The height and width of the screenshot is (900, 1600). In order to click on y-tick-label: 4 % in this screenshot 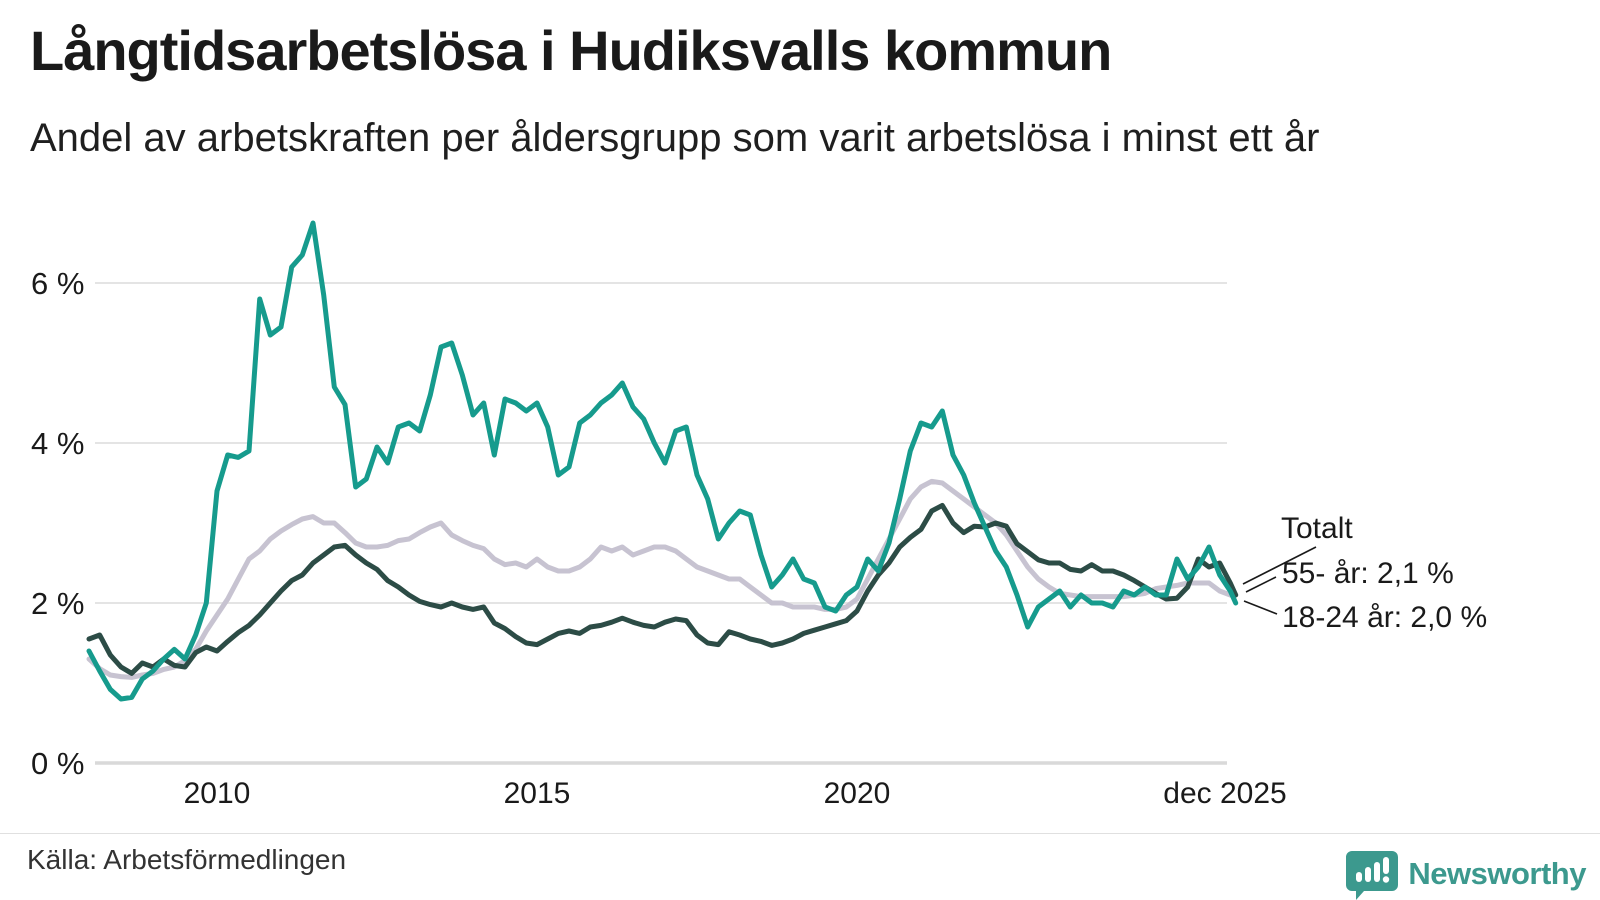, I will do `click(57, 443)`.